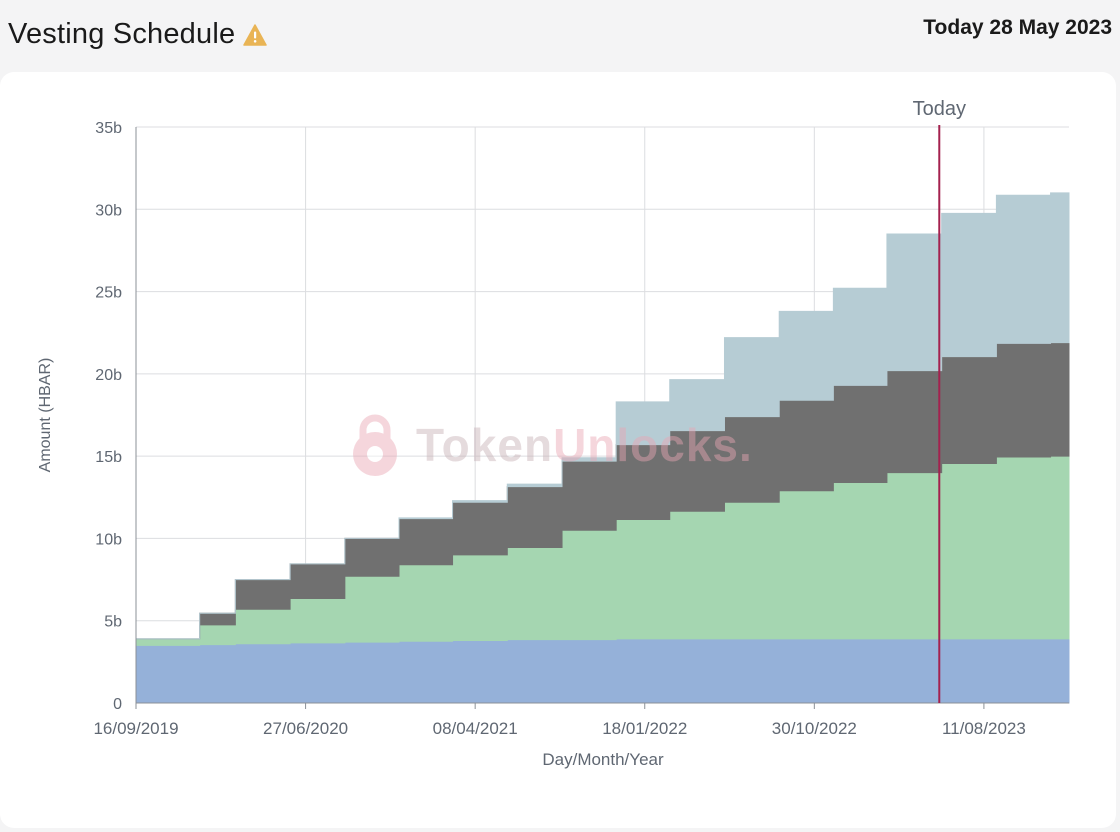 This screenshot has height=832, width=1120. I want to click on page-title: Vesting Schedule, so click(122, 34).